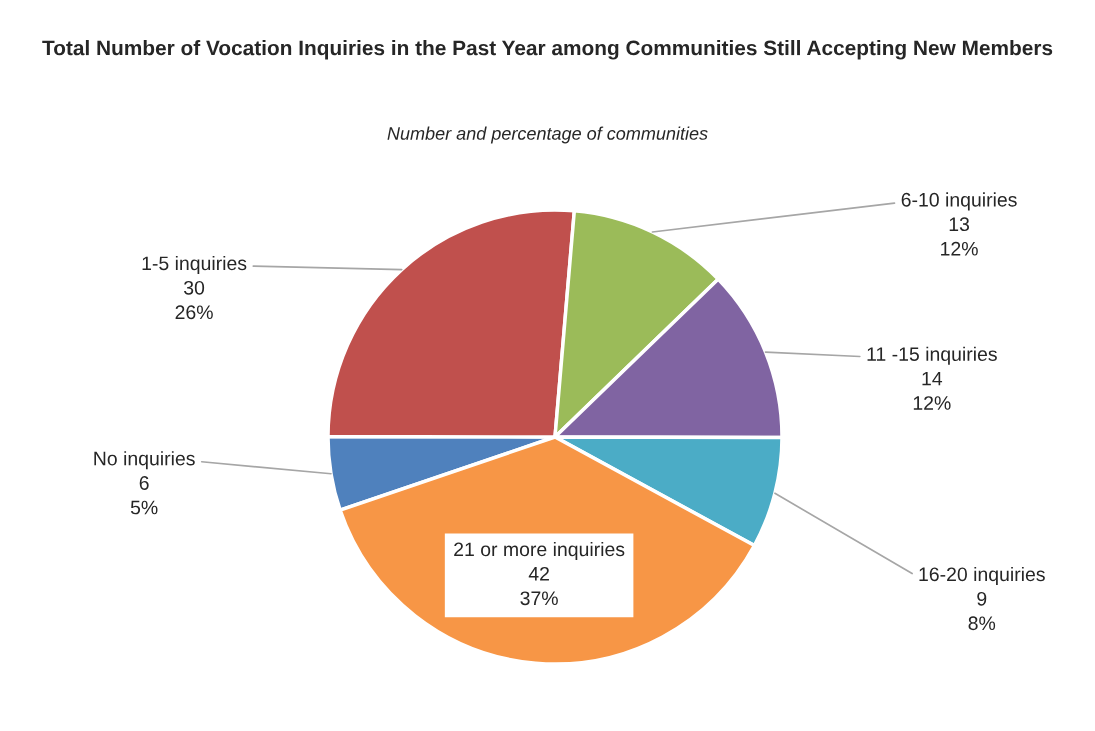 Image resolution: width=1095 pixels, height=731 pixels. Describe the element at coordinates (959, 236) in the screenshot. I see `data-label: 13 12%` at that location.